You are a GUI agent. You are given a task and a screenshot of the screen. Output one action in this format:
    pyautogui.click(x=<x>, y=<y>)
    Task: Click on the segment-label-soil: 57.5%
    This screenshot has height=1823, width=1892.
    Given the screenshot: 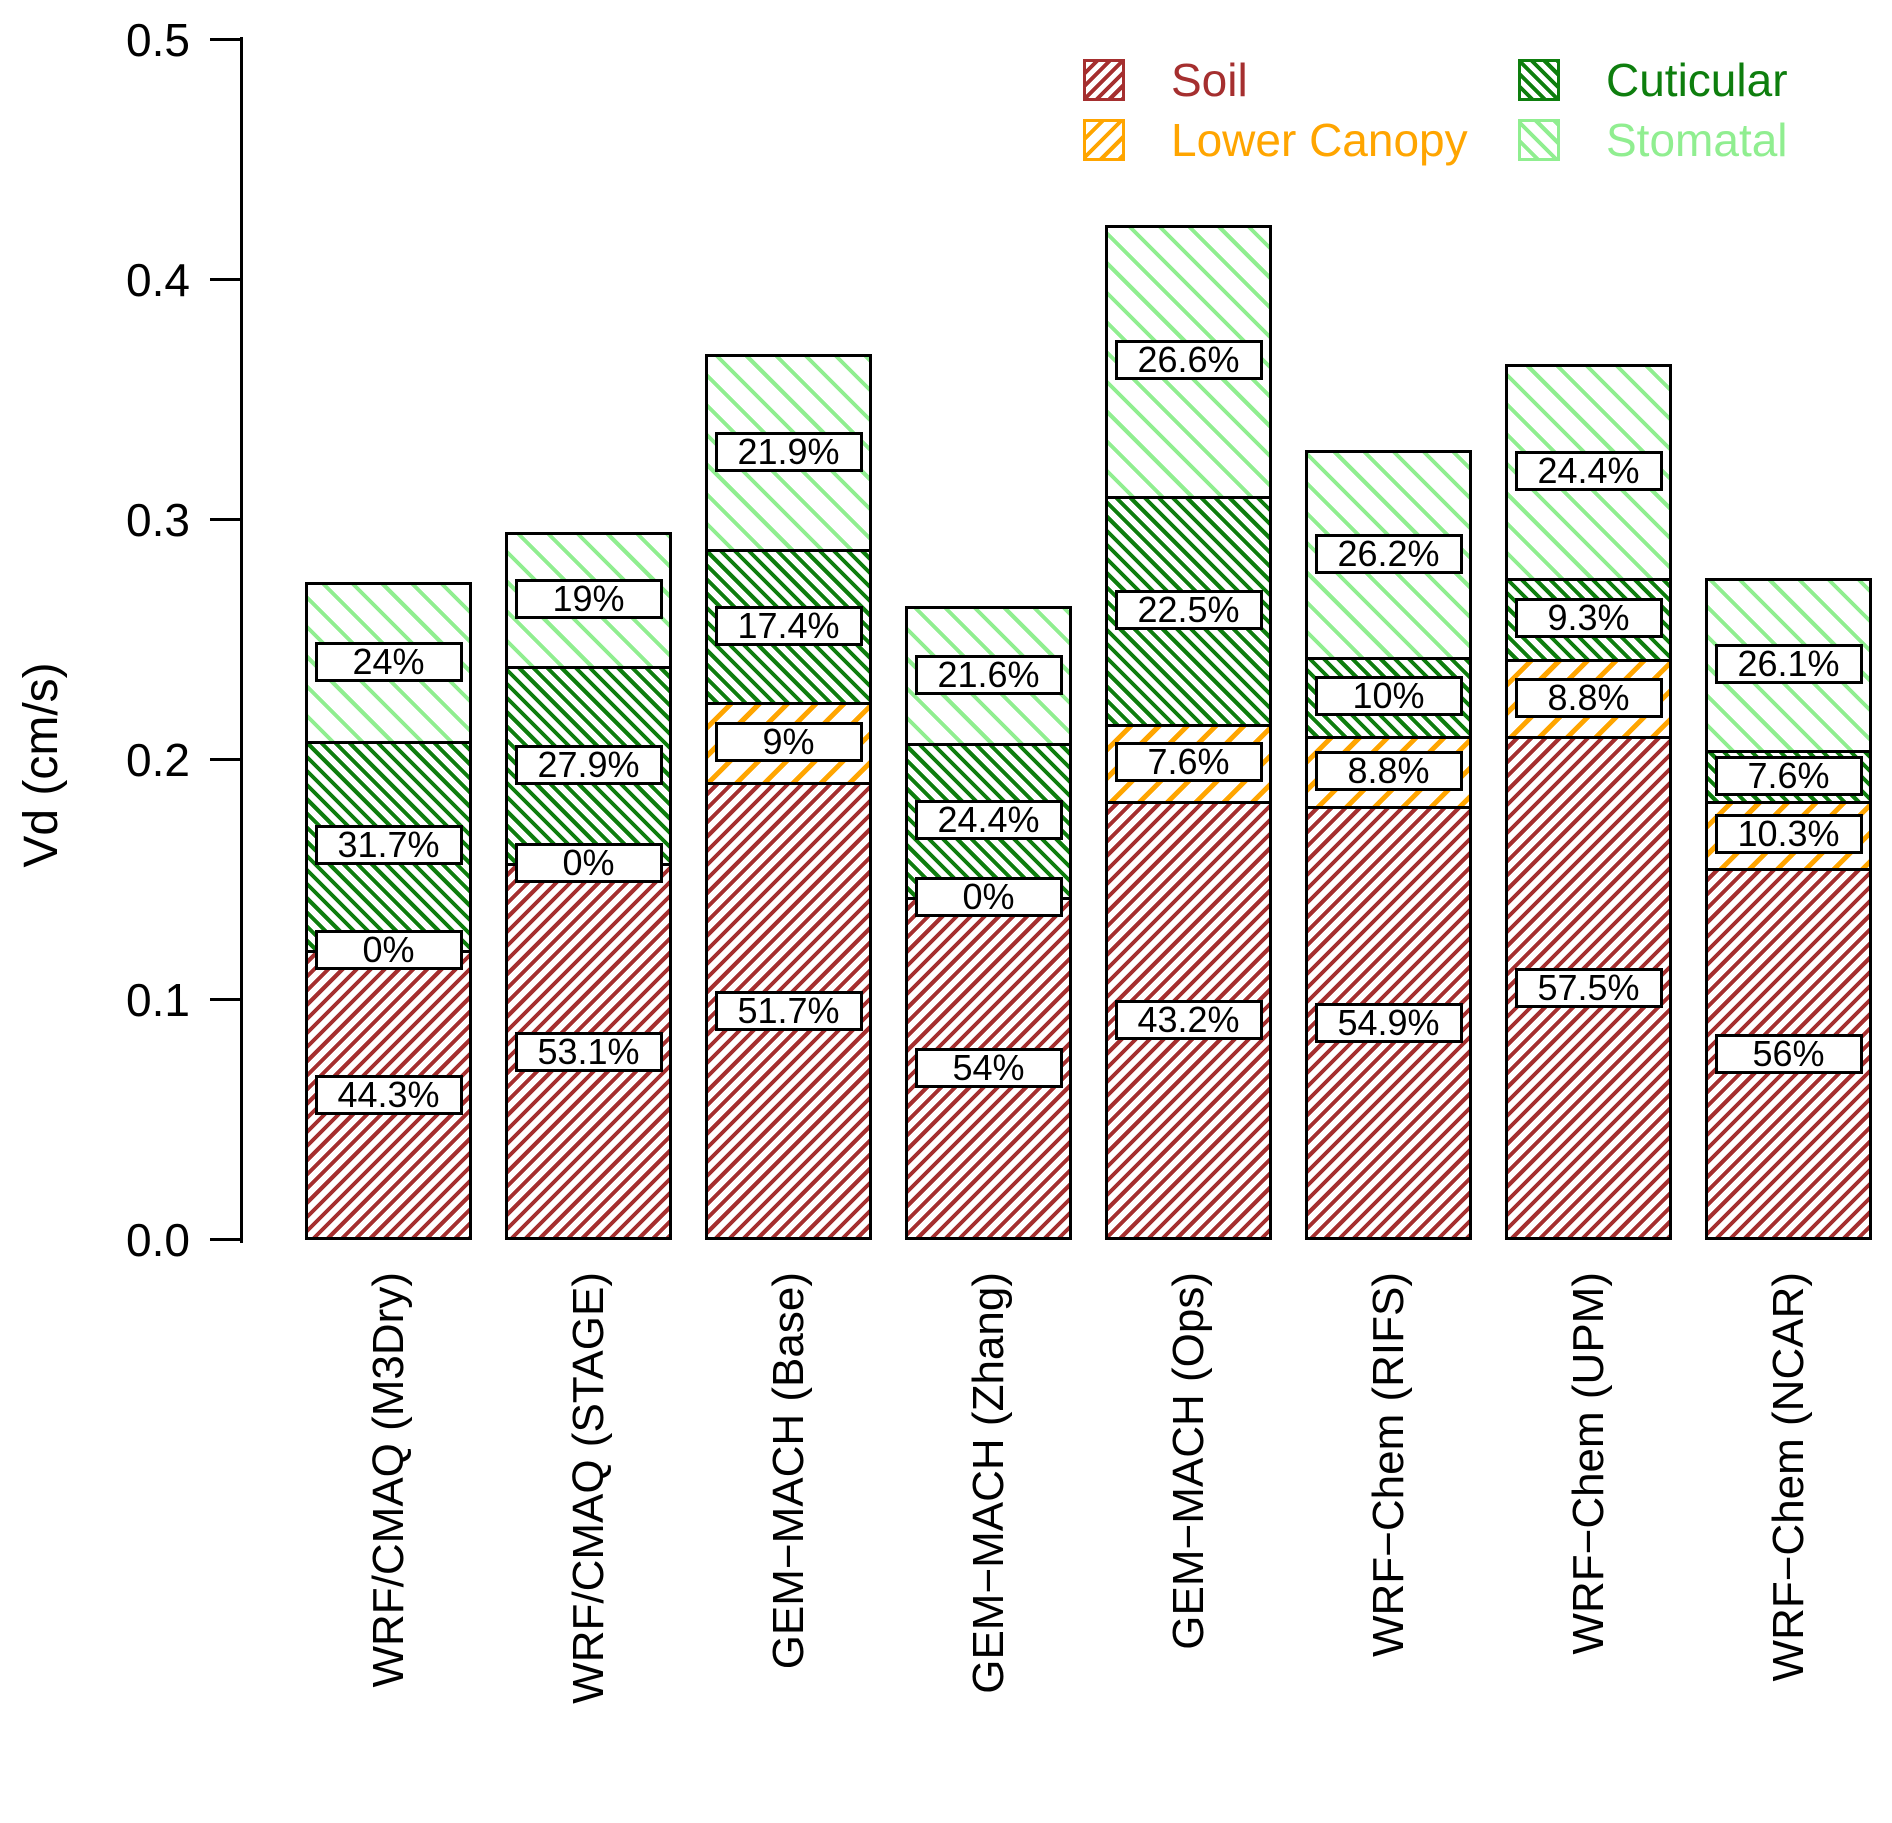 What is the action you would take?
    pyautogui.click(x=1588, y=988)
    